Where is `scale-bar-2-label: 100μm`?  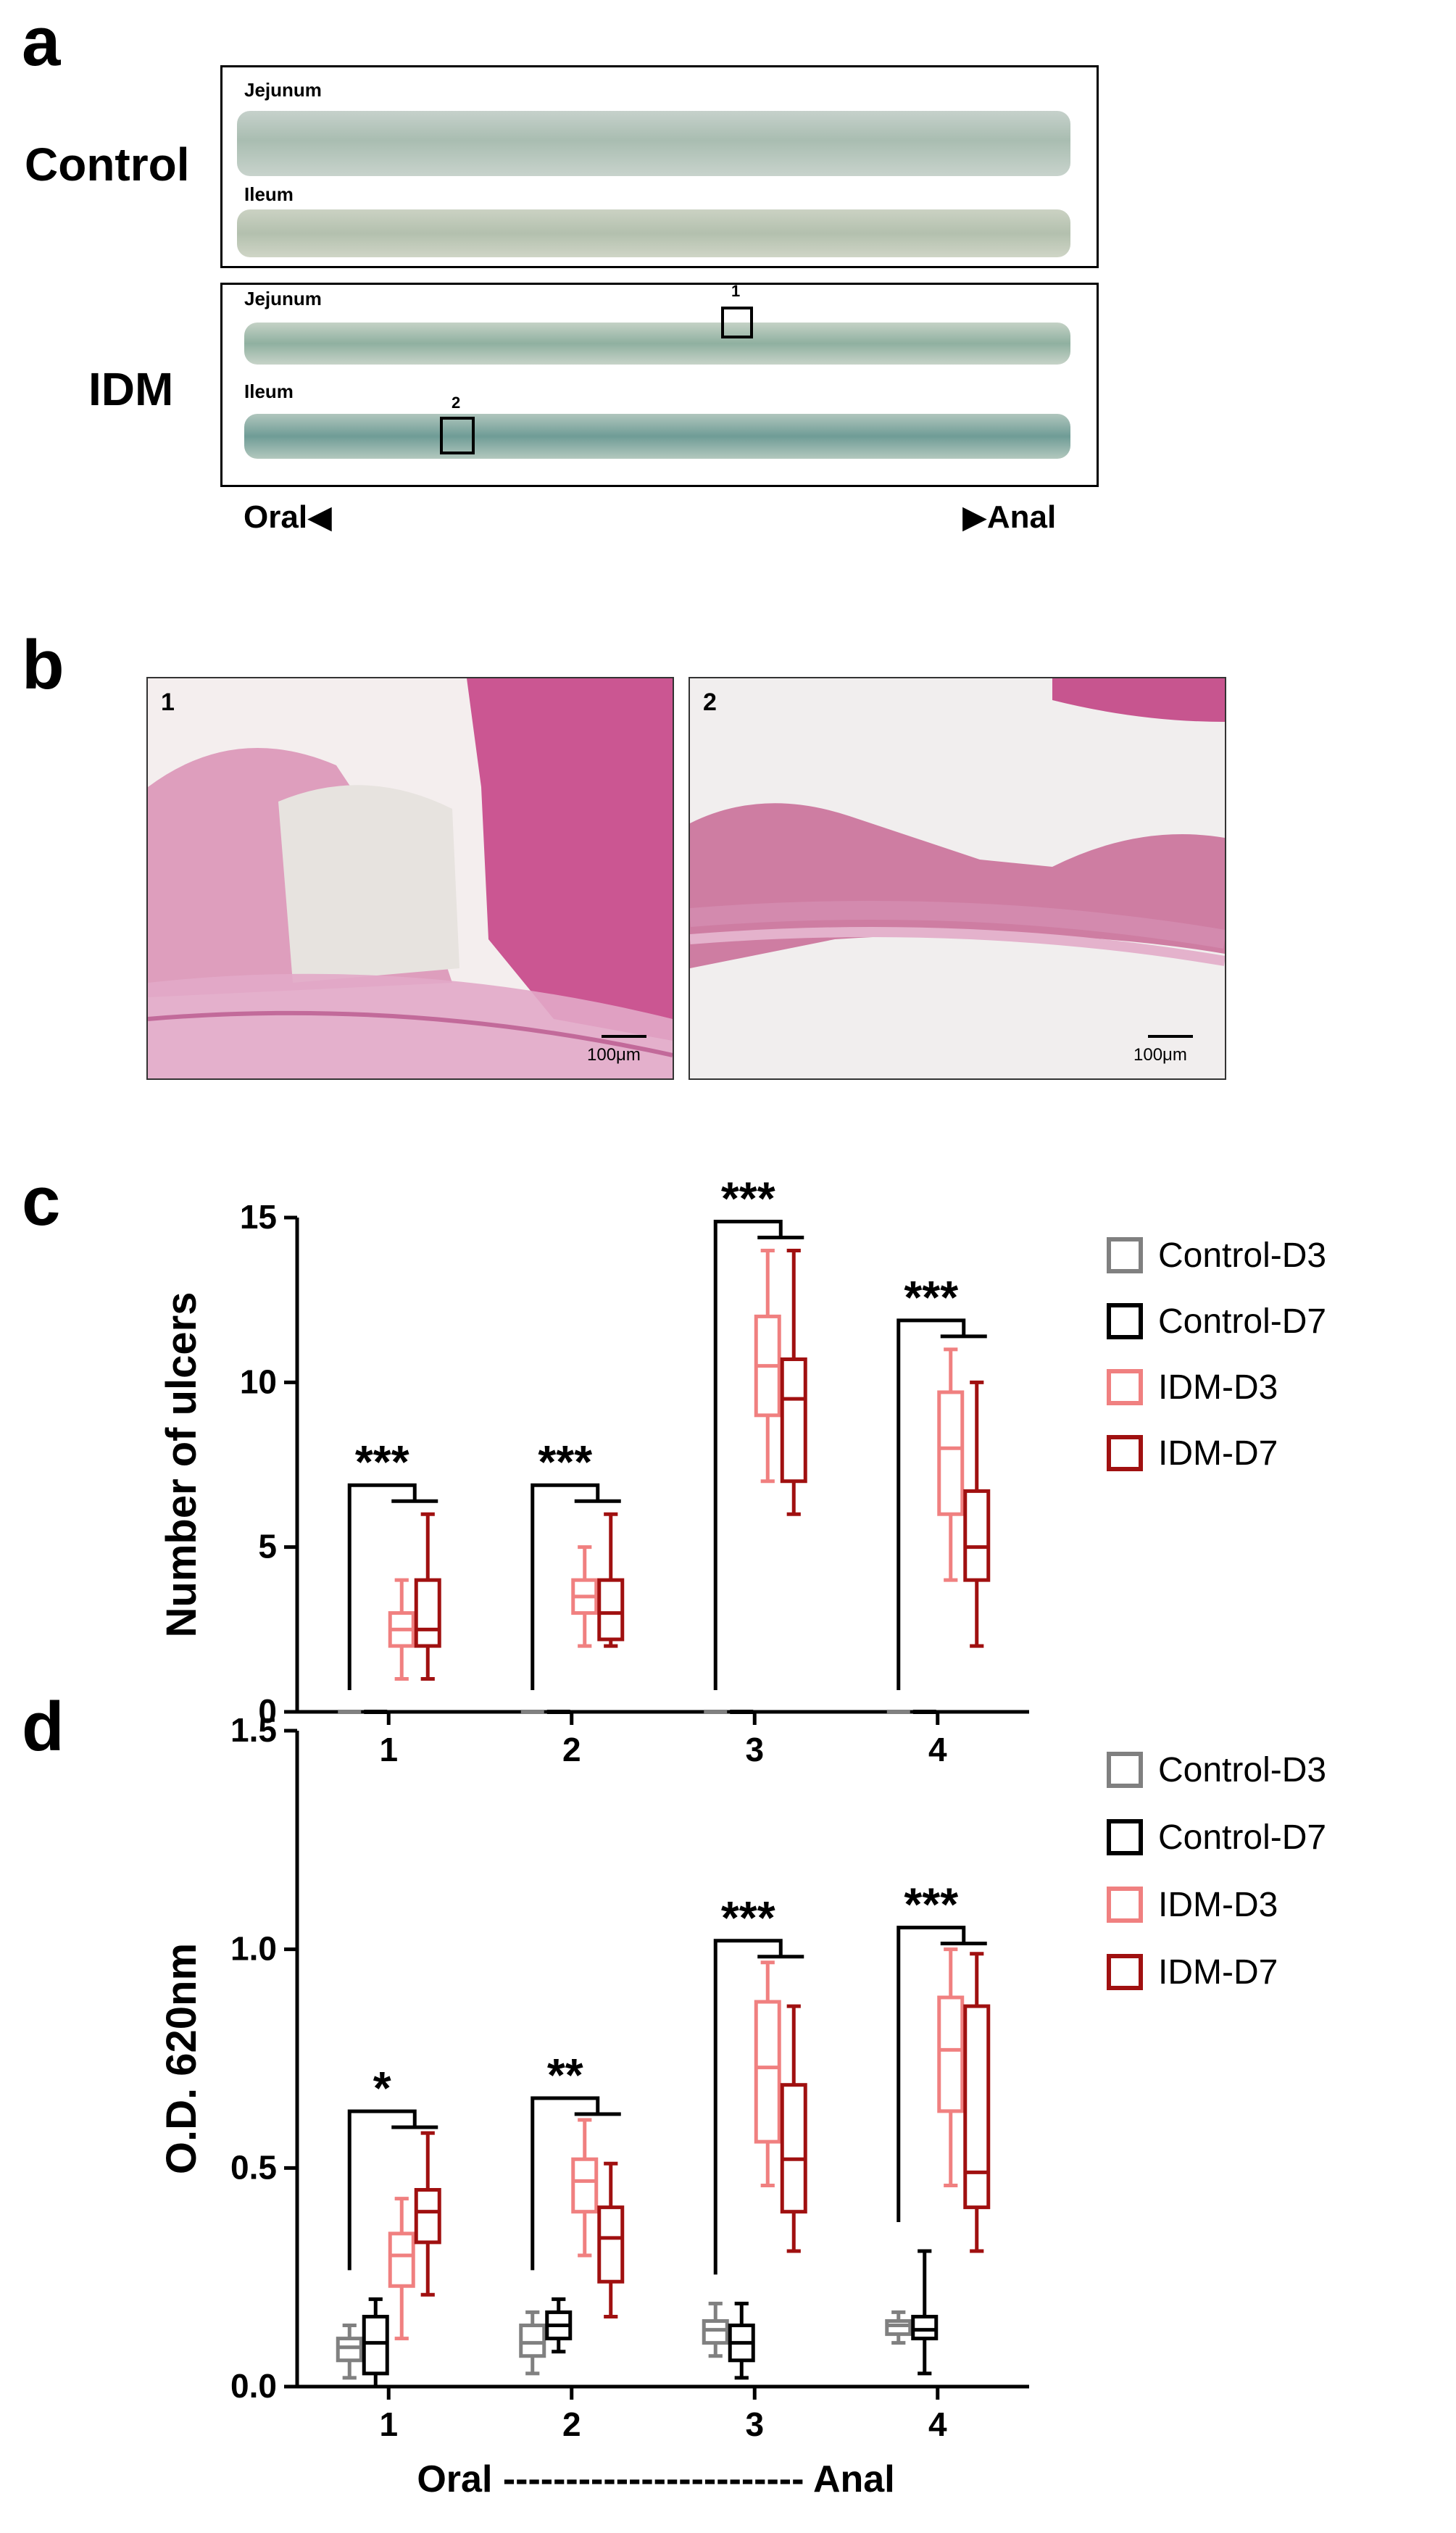
scale-bar-2-label: 100μm is located at coordinates (1160, 1055).